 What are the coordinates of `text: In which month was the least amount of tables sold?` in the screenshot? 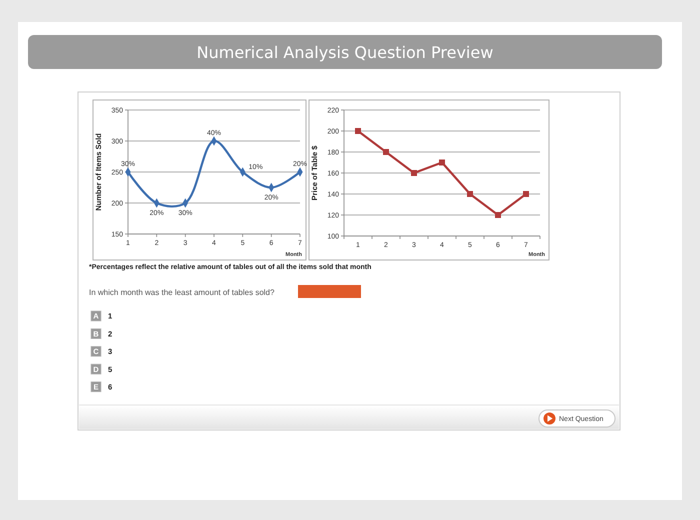 It's located at (182, 292).